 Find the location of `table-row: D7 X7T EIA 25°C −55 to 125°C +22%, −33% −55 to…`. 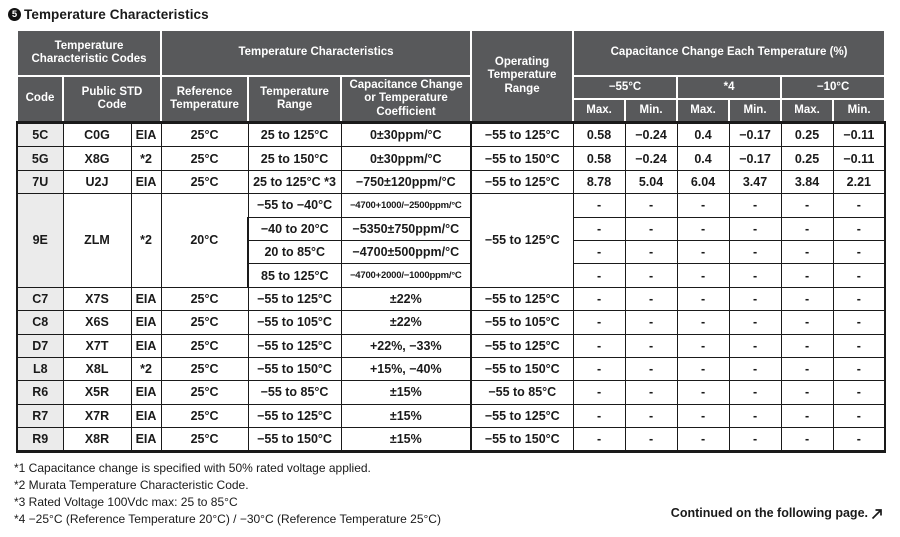

table-row: D7 X7T EIA 25°C −55 to 125°C +22%, −33% −55 to… is located at coordinates (451, 345).